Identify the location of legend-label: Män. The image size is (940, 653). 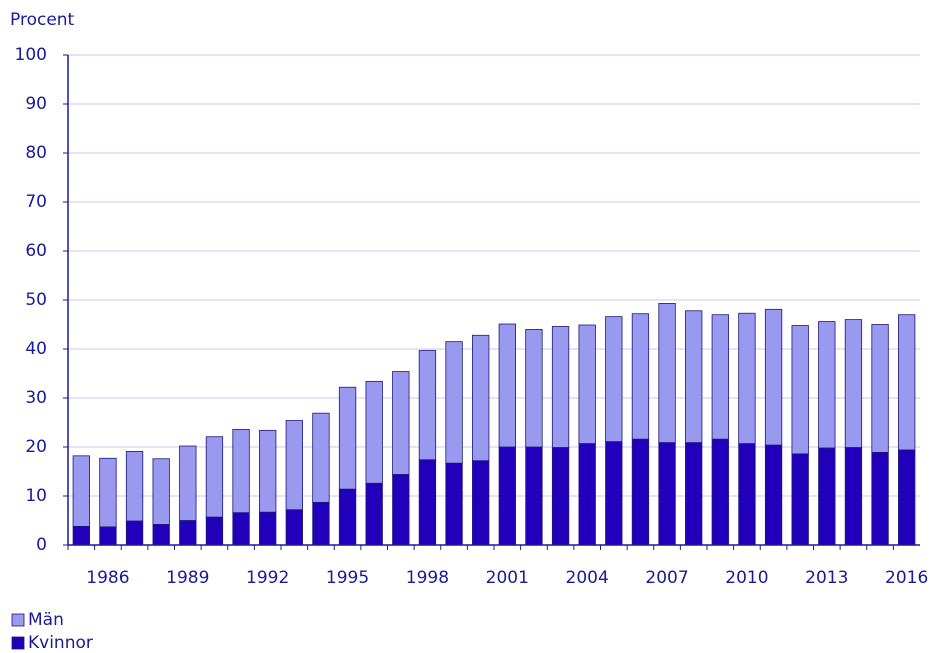
(46, 620).